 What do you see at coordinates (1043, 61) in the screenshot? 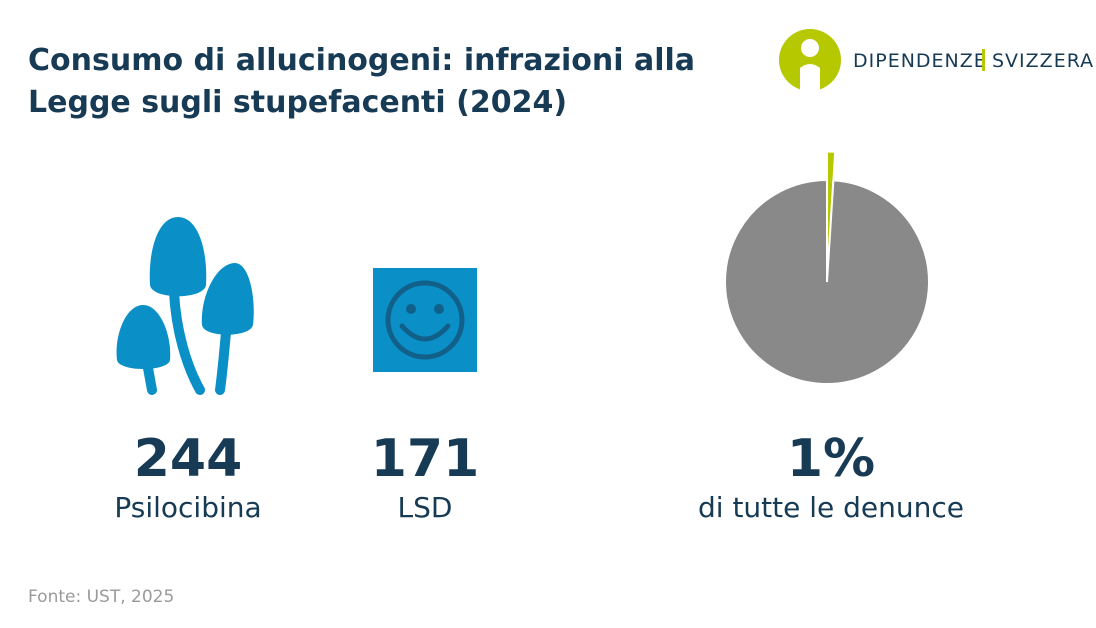
I see `logo-text-right: SVIZZERA` at bounding box center [1043, 61].